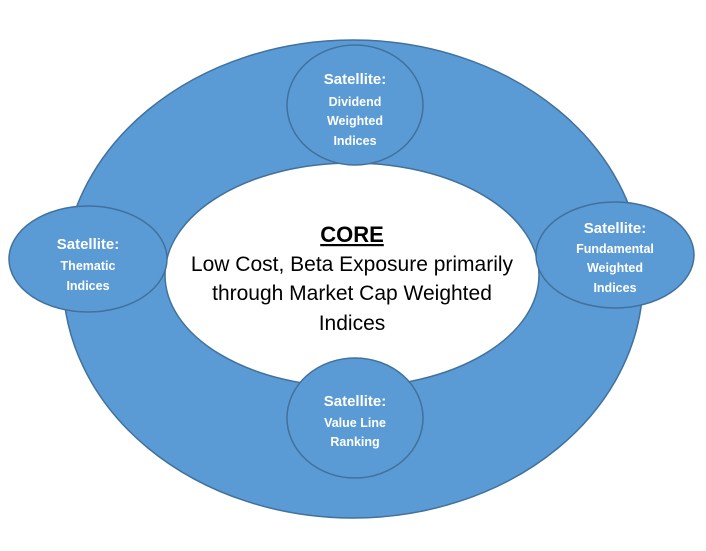 The width and height of the screenshot is (706, 551). What do you see at coordinates (88, 266) in the screenshot?
I see `satellite-left-line-1: Thematic` at bounding box center [88, 266].